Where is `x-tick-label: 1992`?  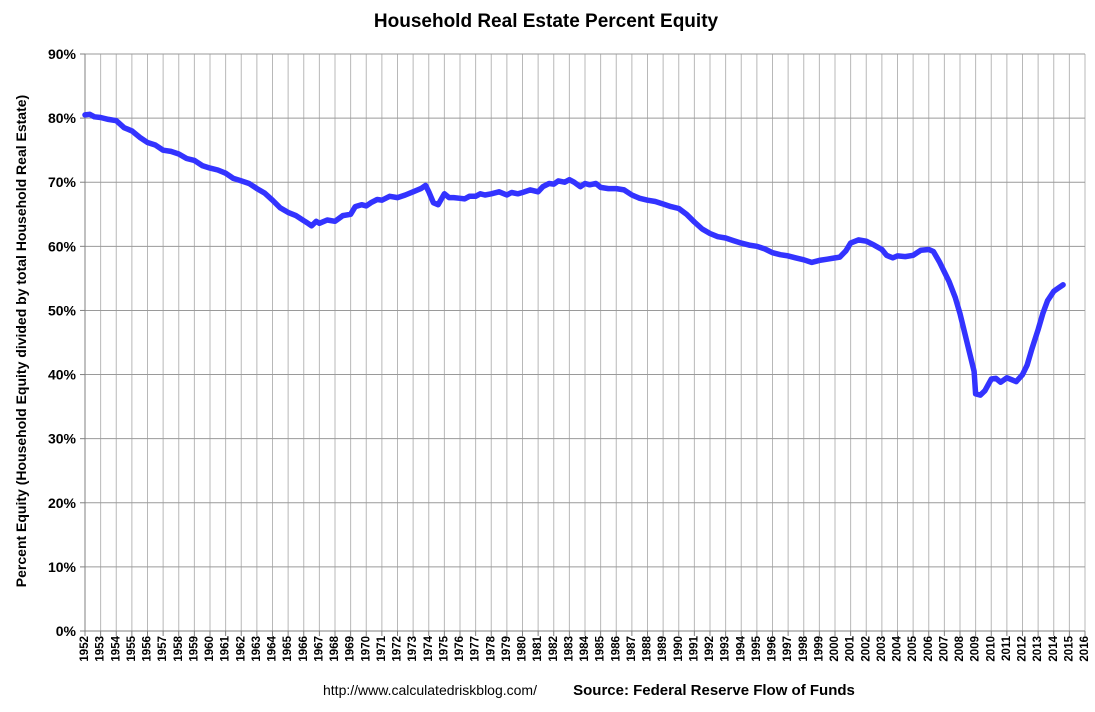
x-tick-label: 1992 is located at coordinates (710, 649).